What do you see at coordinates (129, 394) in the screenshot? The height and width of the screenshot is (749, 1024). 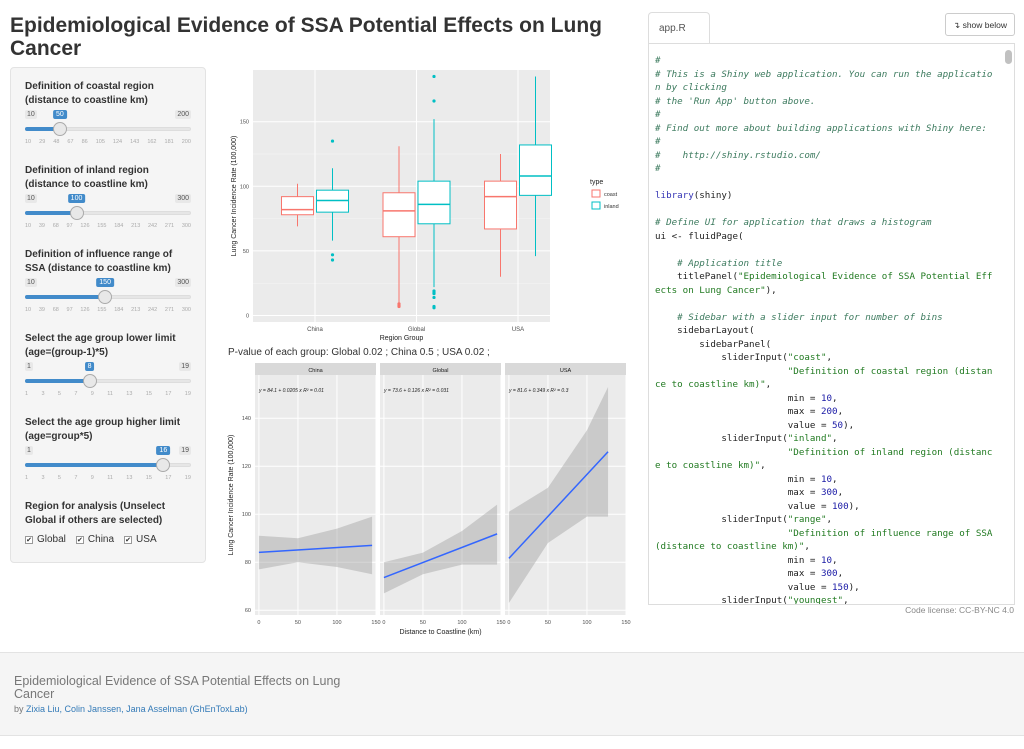 I see `slider-tick: 13` at bounding box center [129, 394].